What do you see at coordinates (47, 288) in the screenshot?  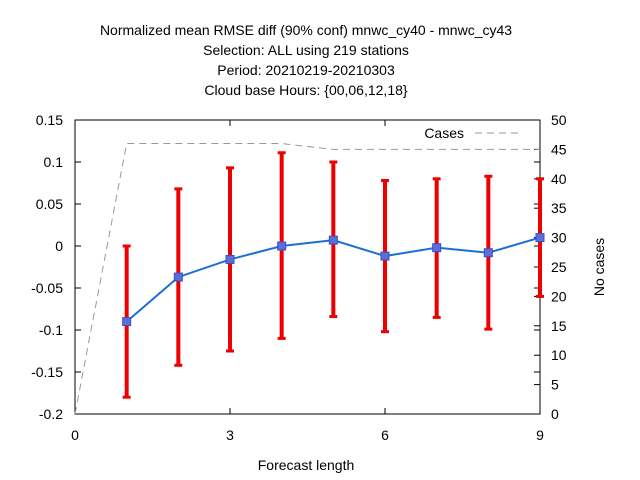 I see `y-tick-label: -0.05` at bounding box center [47, 288].